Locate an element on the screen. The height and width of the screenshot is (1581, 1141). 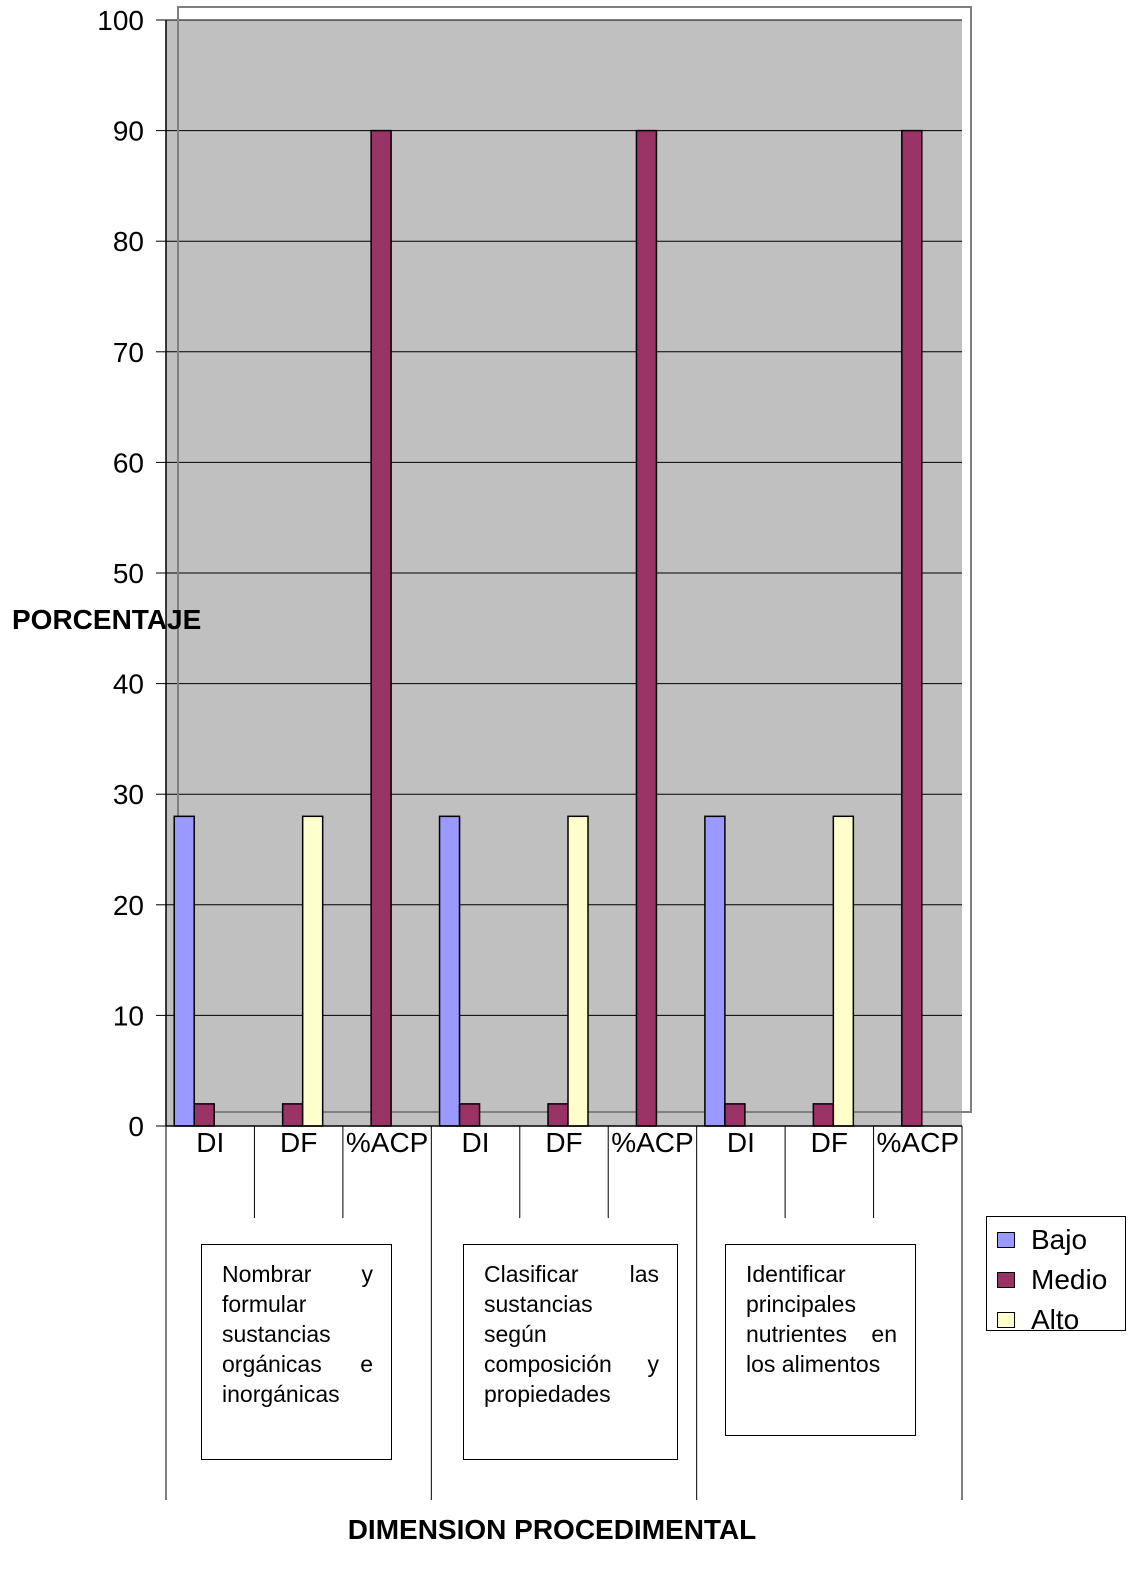
y-tick-label-30: 30 is located at coordinates (128, 794).